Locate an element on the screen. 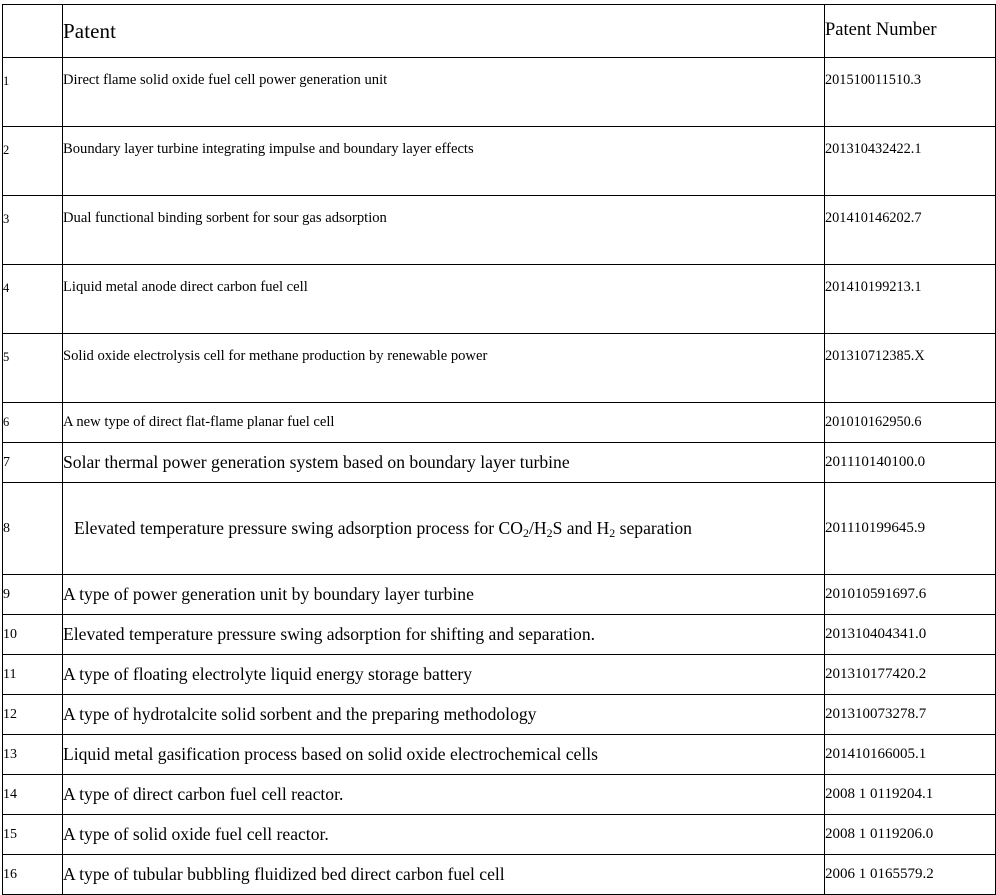 Image resolution: width=996 pixels, height=895 pixels. table-header-row: Patent Patent Number is located at coordinates (499, 31).